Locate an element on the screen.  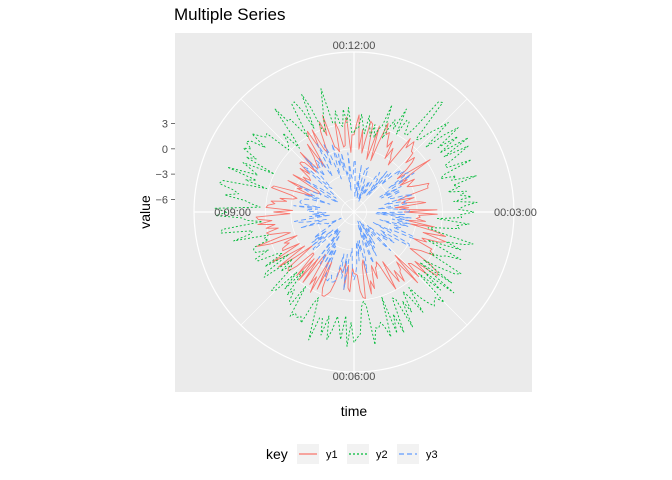
y-tick-label-1: 0 is located at coordinates (165, 150).